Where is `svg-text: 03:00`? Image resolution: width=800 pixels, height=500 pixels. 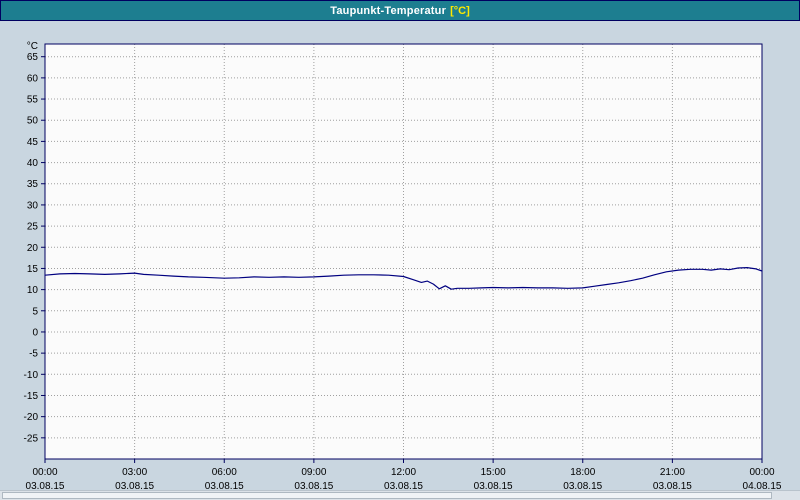 svg-text: 03:00 is located at coordinates (134, 472).